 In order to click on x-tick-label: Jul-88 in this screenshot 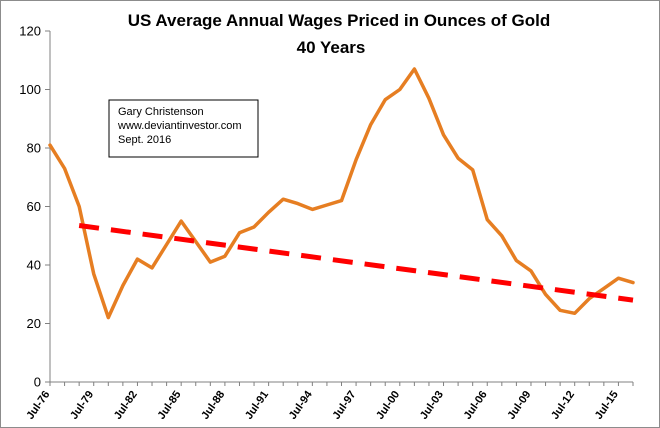, I will do `click(213, 405)`.